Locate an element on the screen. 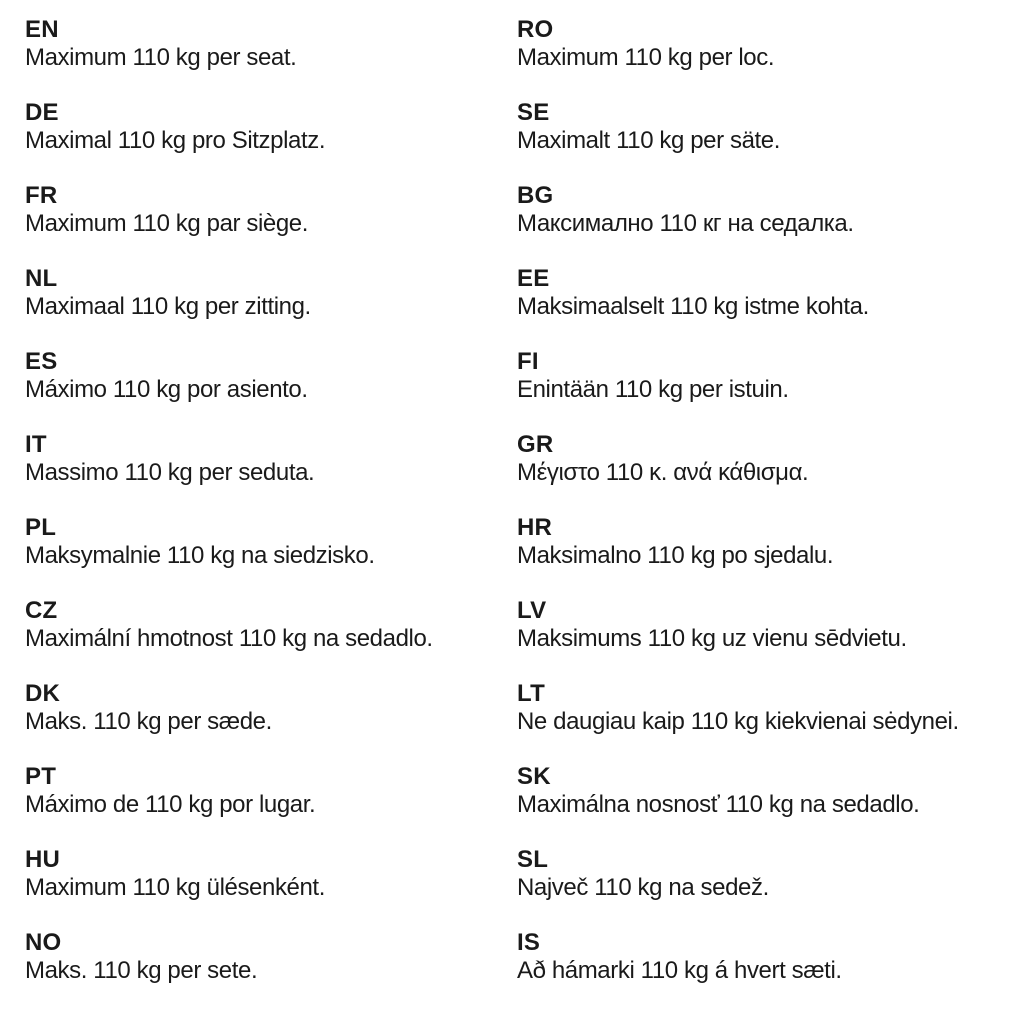 This screenshot has width=1024, height=1024. language-entry: BG Максимално 110 кг на седалка. is located at coordinates (770, 210).